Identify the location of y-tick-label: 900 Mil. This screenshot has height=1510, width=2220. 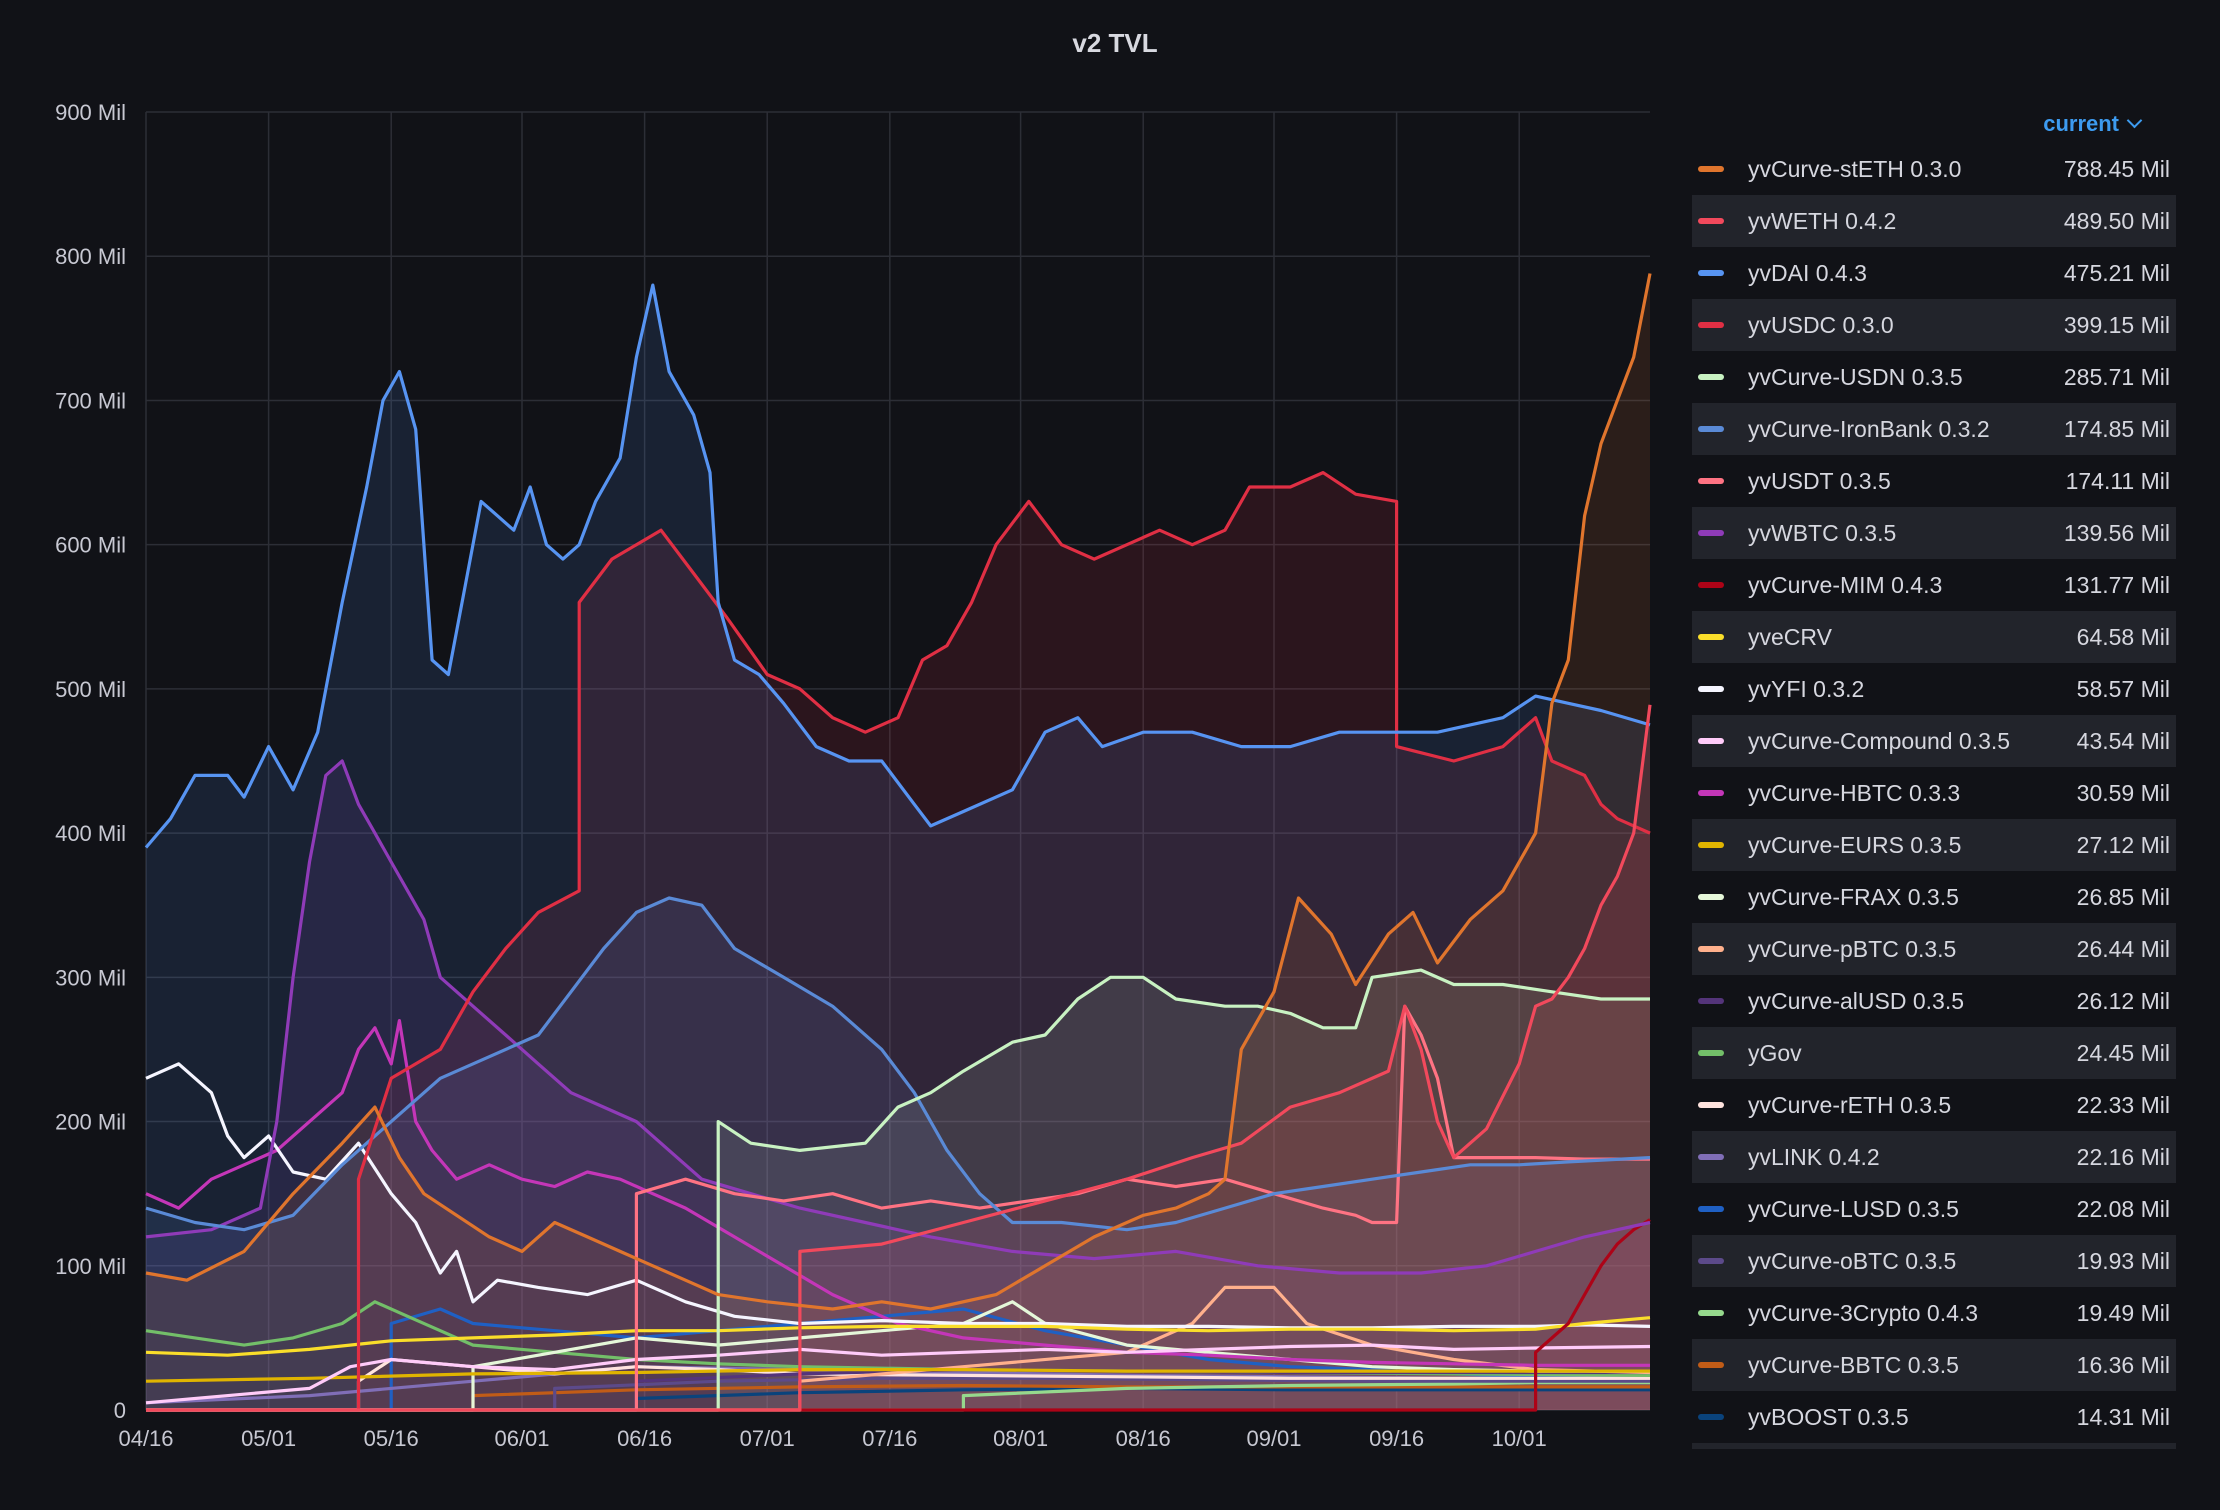
(90, 112).